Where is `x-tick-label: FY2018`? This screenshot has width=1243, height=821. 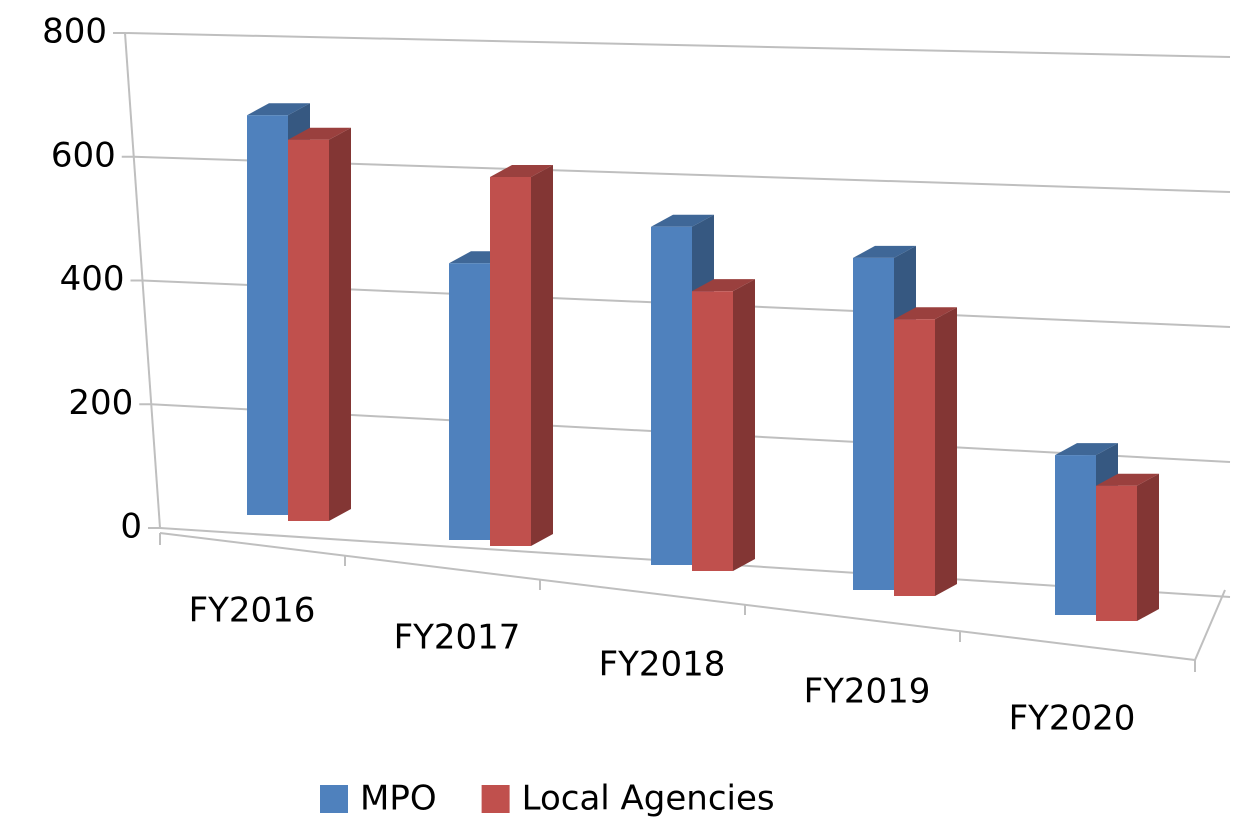
x-tick-label: FY2018 is located at coordinates (662, 665).